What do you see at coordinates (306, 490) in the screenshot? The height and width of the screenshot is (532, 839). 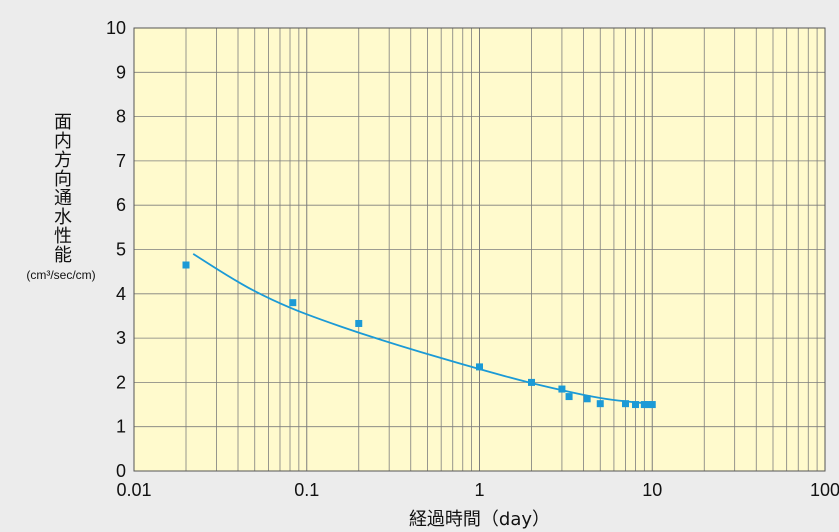 I see `x-tick-label: 0.1` at bounding box center [306, 490].